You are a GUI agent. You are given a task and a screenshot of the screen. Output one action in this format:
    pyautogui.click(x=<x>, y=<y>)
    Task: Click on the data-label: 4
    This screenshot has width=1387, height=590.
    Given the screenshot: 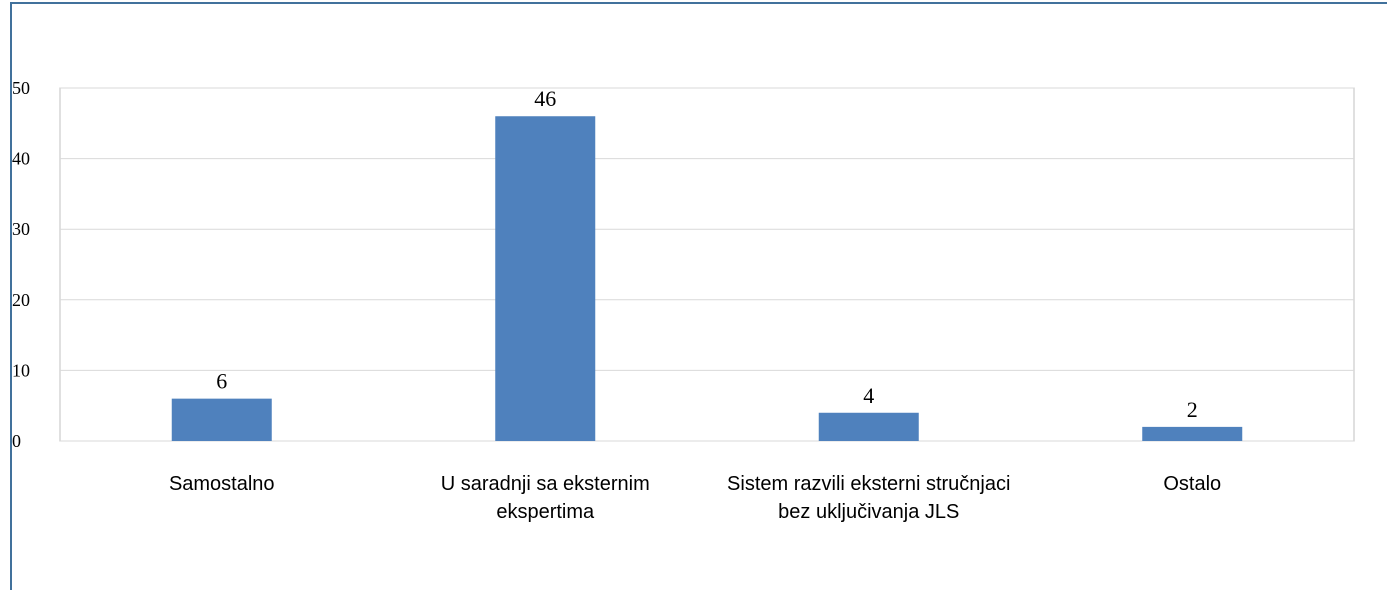 What is the action you would take?
    pyautogui.click(x=868, y=395)
    